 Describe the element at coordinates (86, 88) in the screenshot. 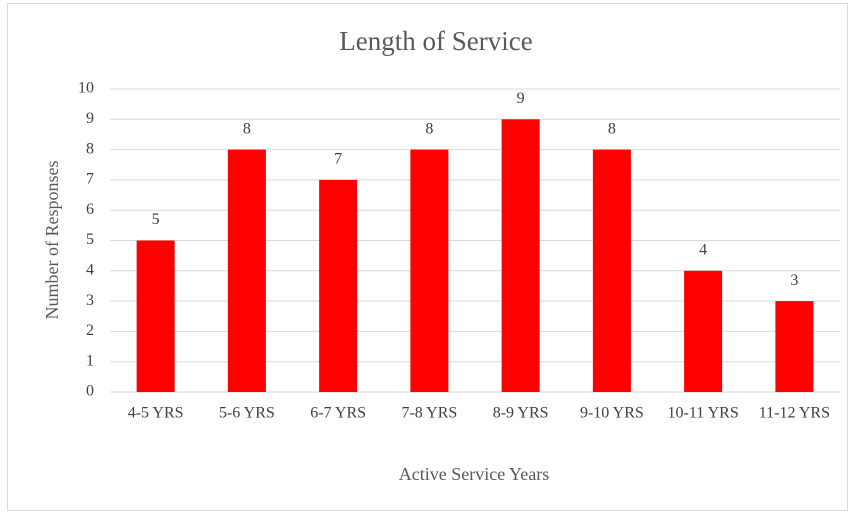

I see `y-tick-label: 10` at that location.